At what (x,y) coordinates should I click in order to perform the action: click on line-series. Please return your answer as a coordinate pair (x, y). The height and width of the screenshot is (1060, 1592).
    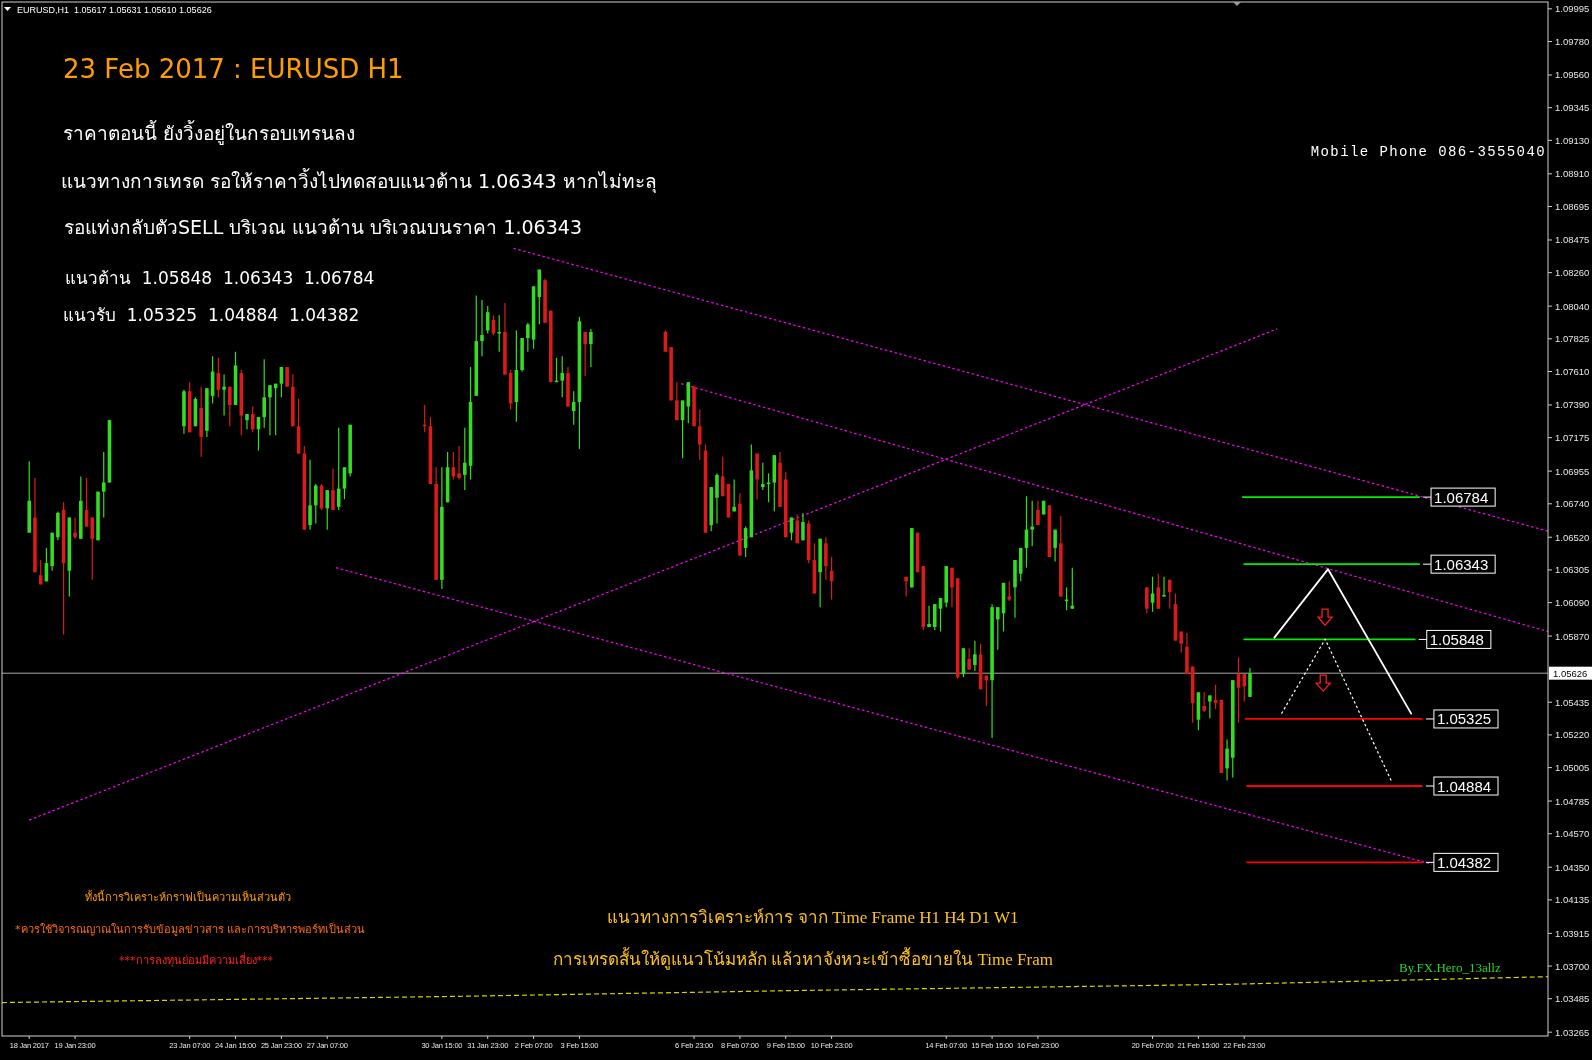
    Looking at the image, I should click on (775, 990).